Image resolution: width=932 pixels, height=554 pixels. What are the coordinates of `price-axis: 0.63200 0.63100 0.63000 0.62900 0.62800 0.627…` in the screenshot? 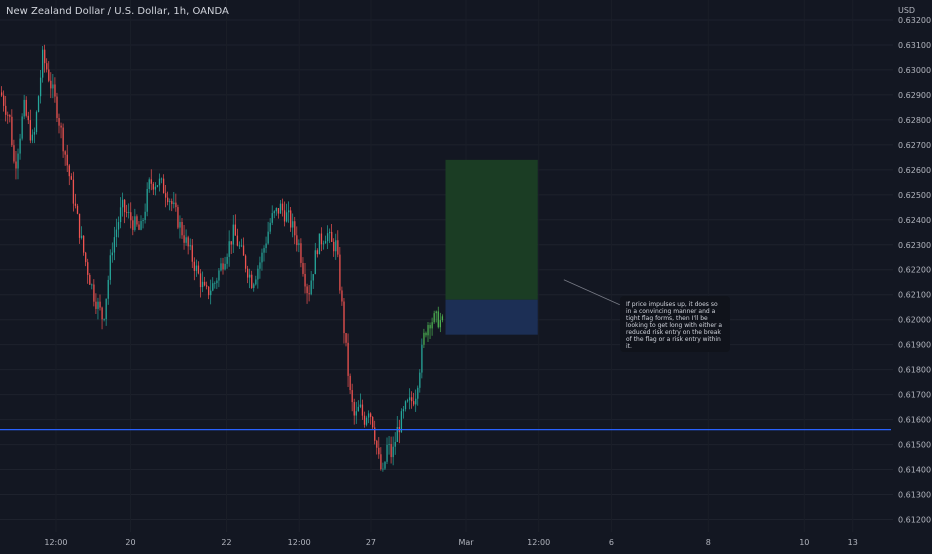 It's located at (914, 270).